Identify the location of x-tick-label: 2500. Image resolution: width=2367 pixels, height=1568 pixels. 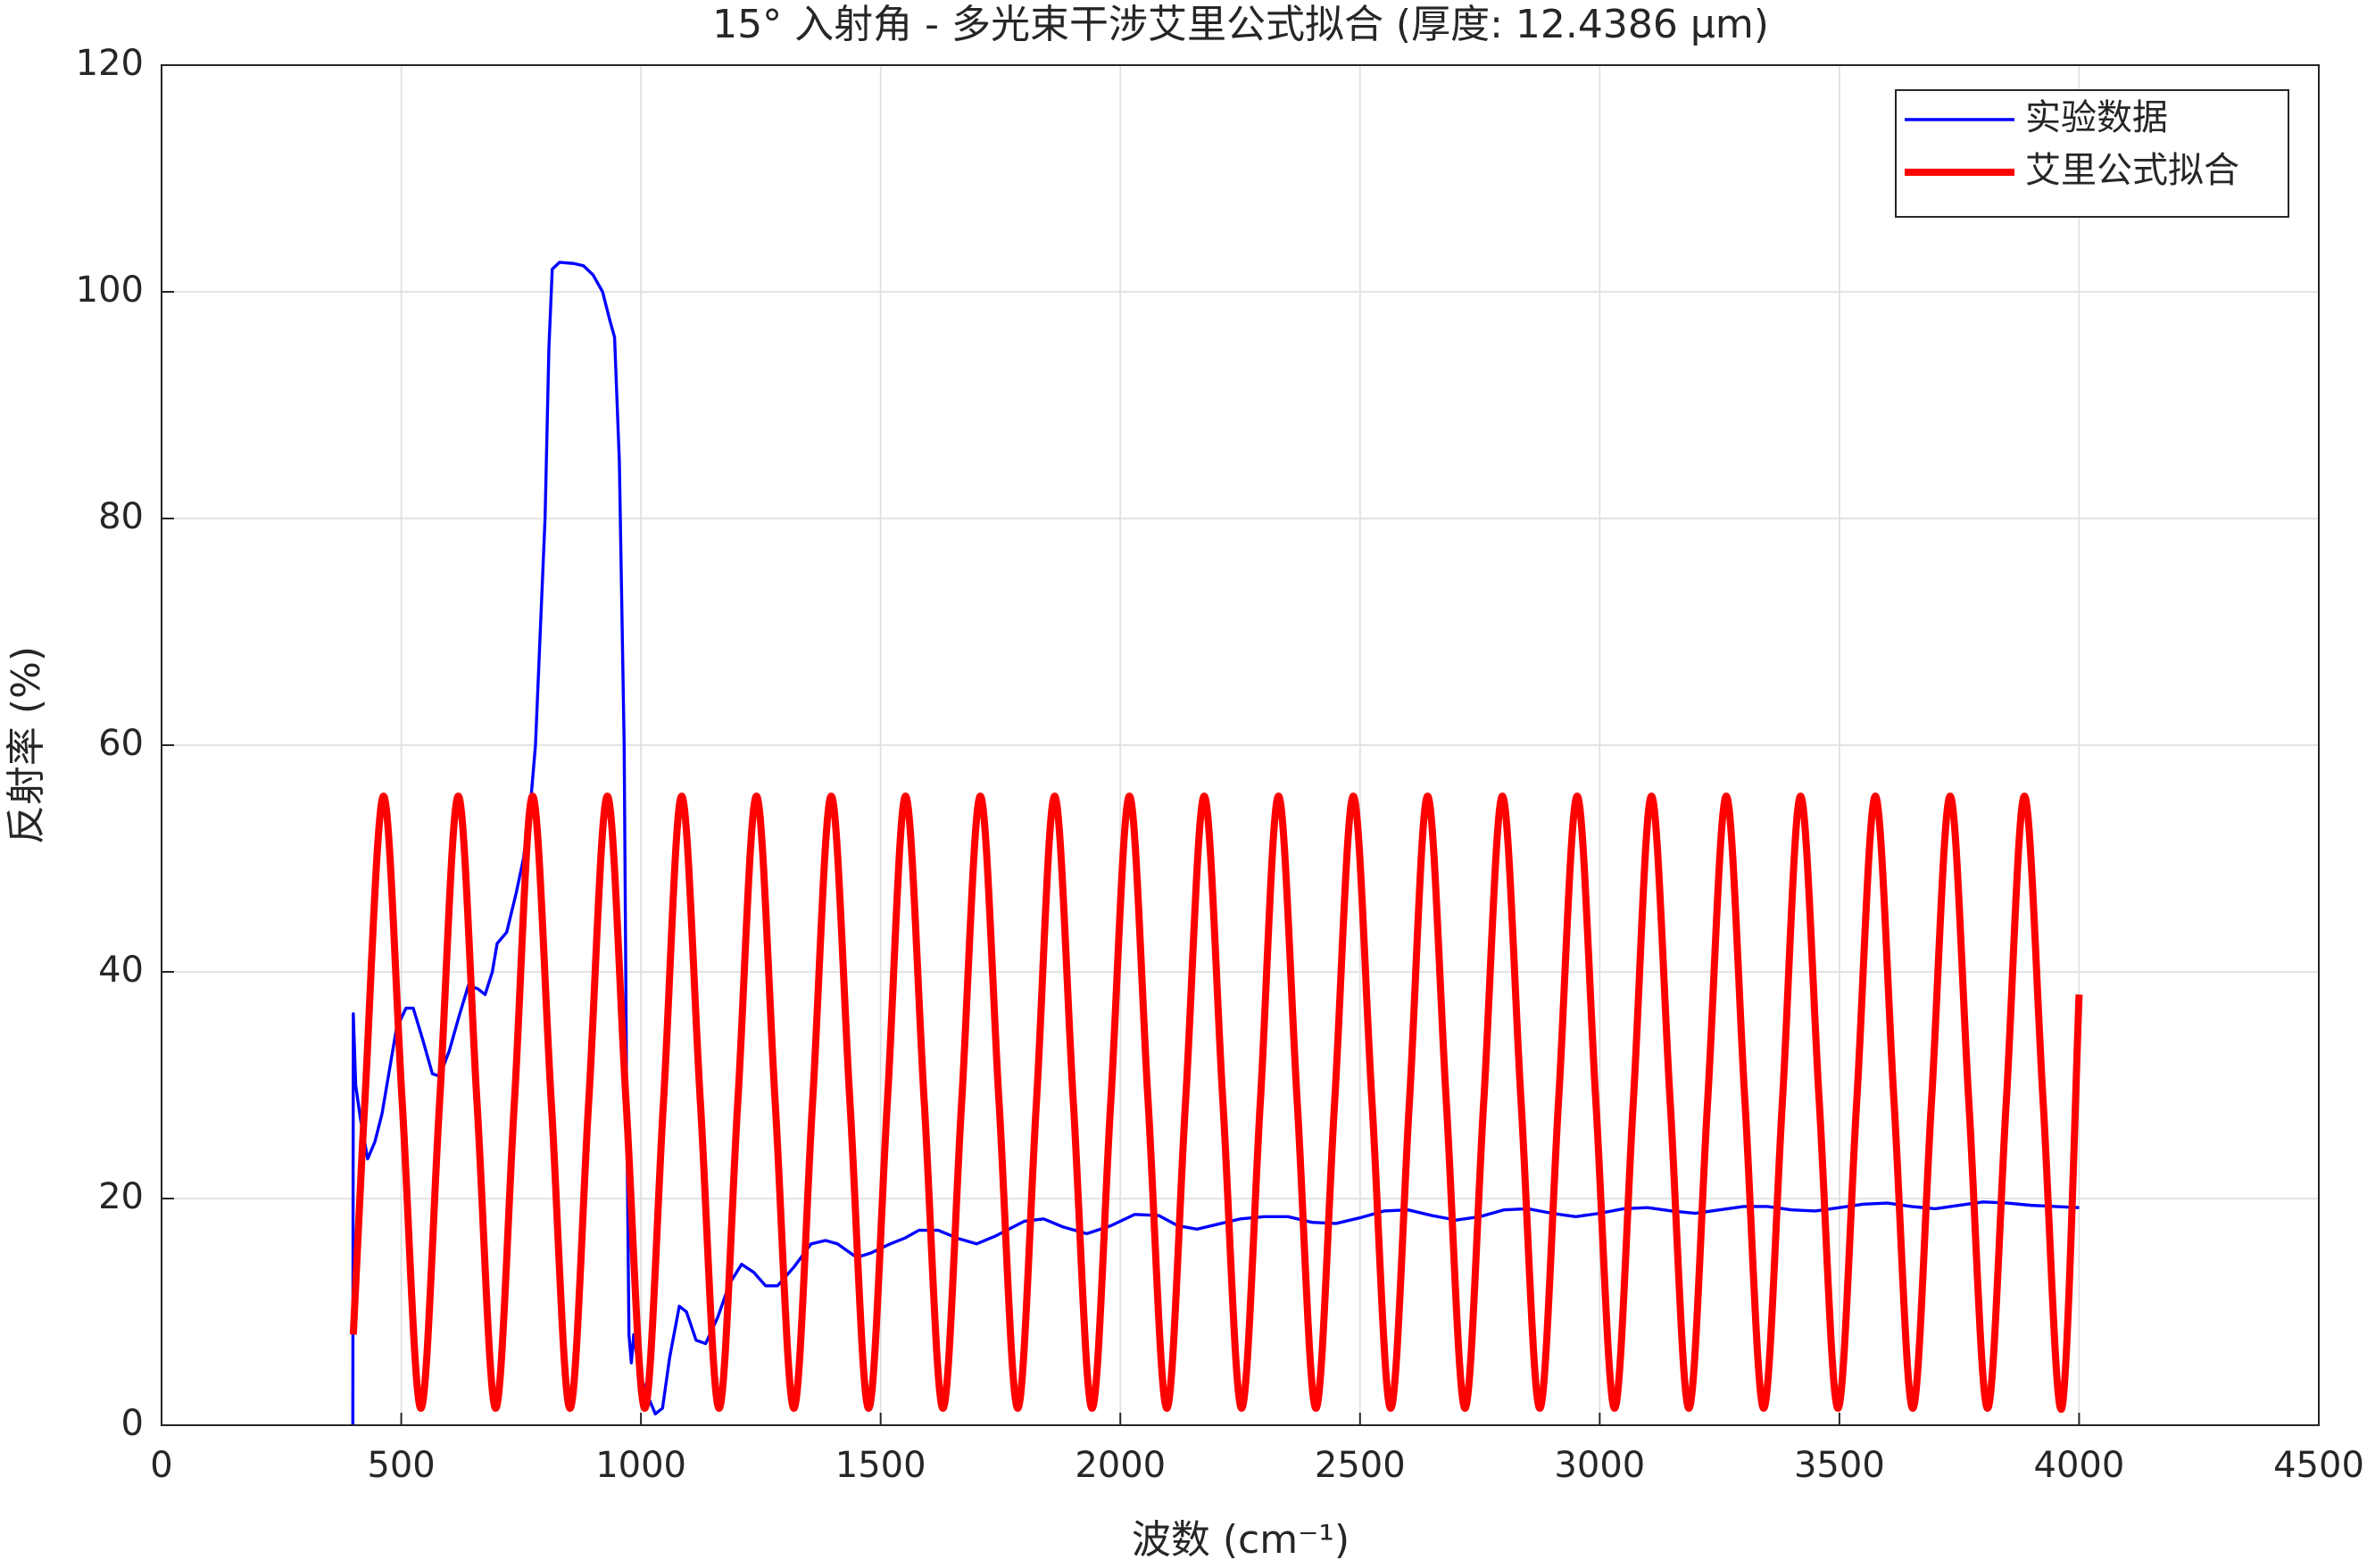
(1361, 1465).